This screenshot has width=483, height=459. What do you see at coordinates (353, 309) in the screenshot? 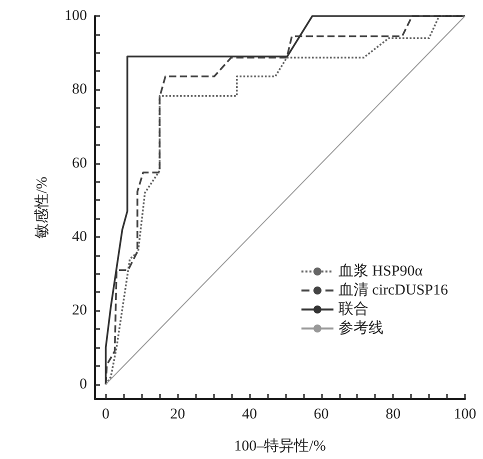
I see `legend-label: 联合` at bounding box center [353, 309].